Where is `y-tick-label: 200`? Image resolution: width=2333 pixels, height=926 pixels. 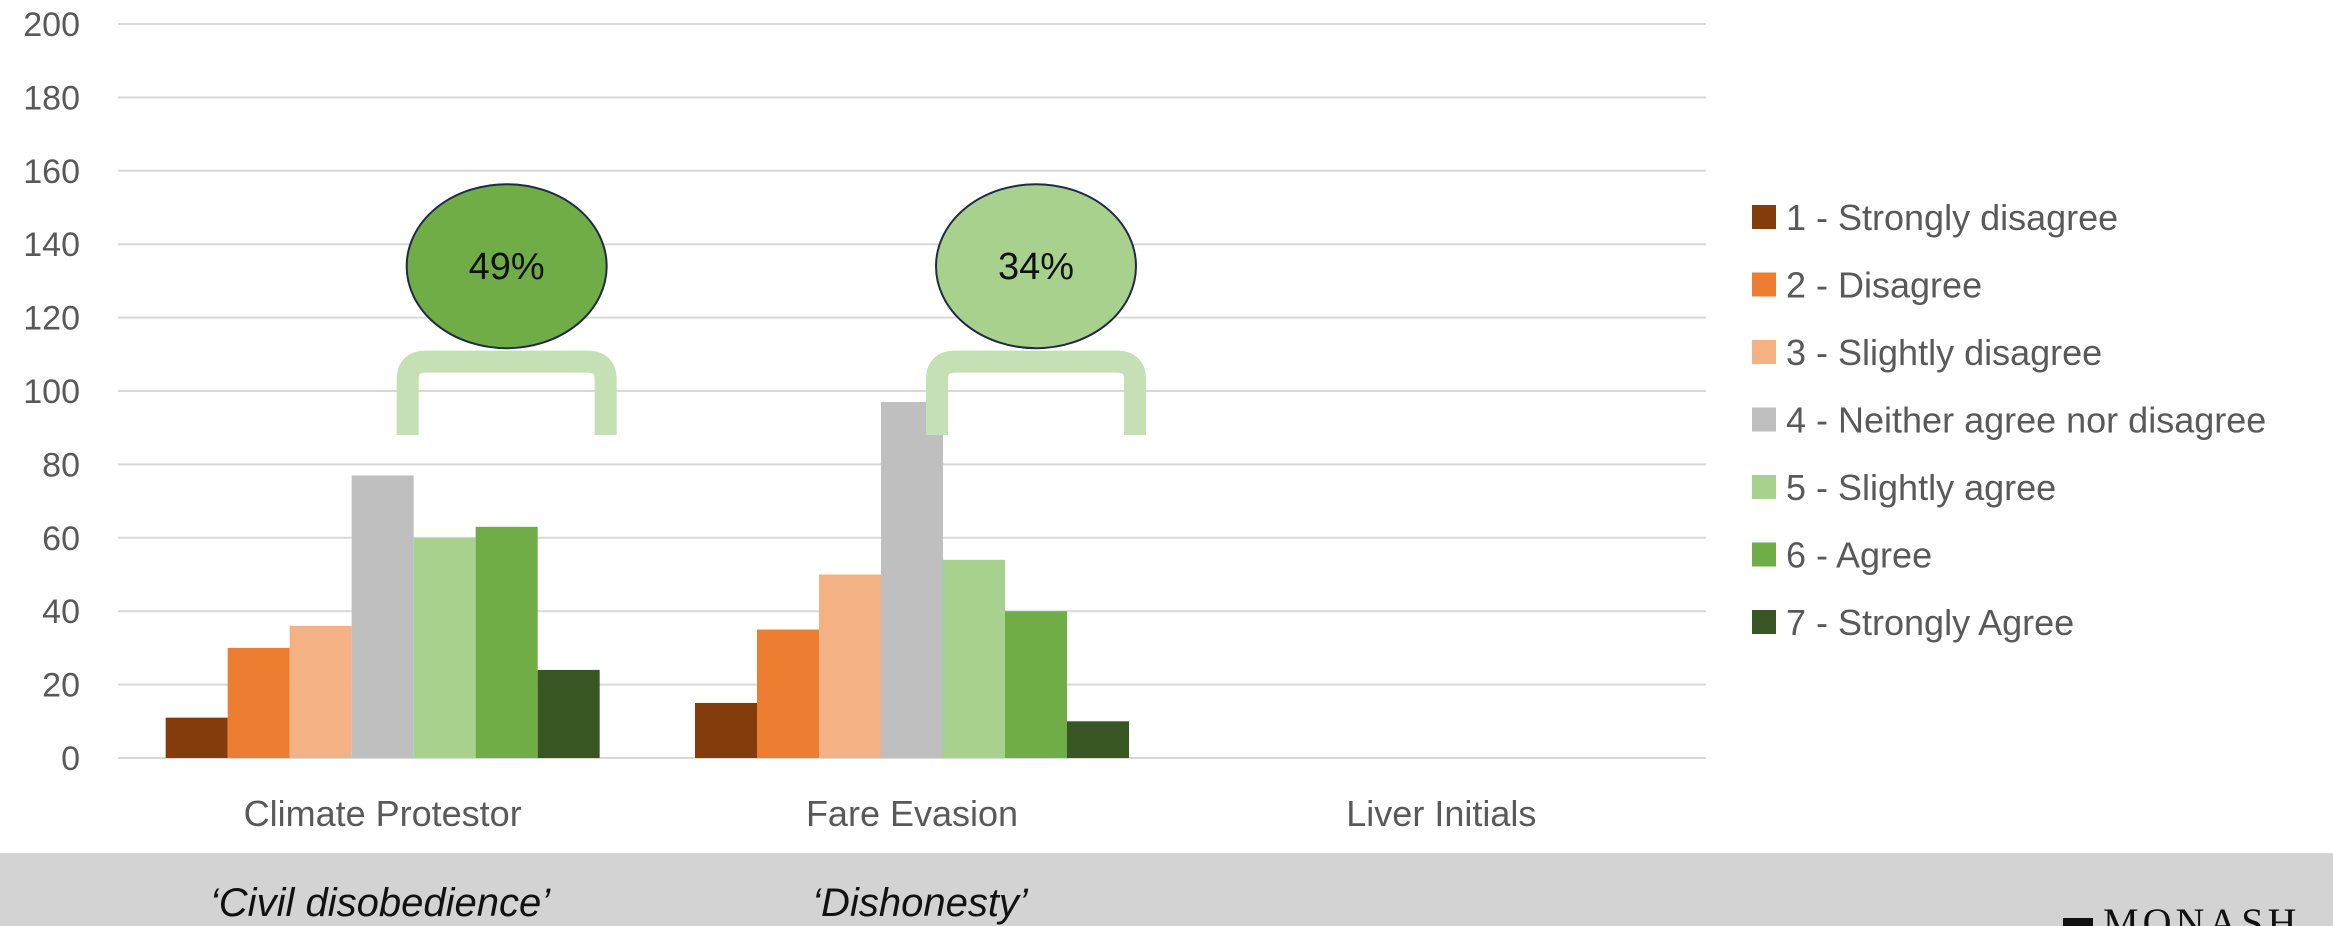
y-tick-label: 200 is located at coordinates (51, 25).